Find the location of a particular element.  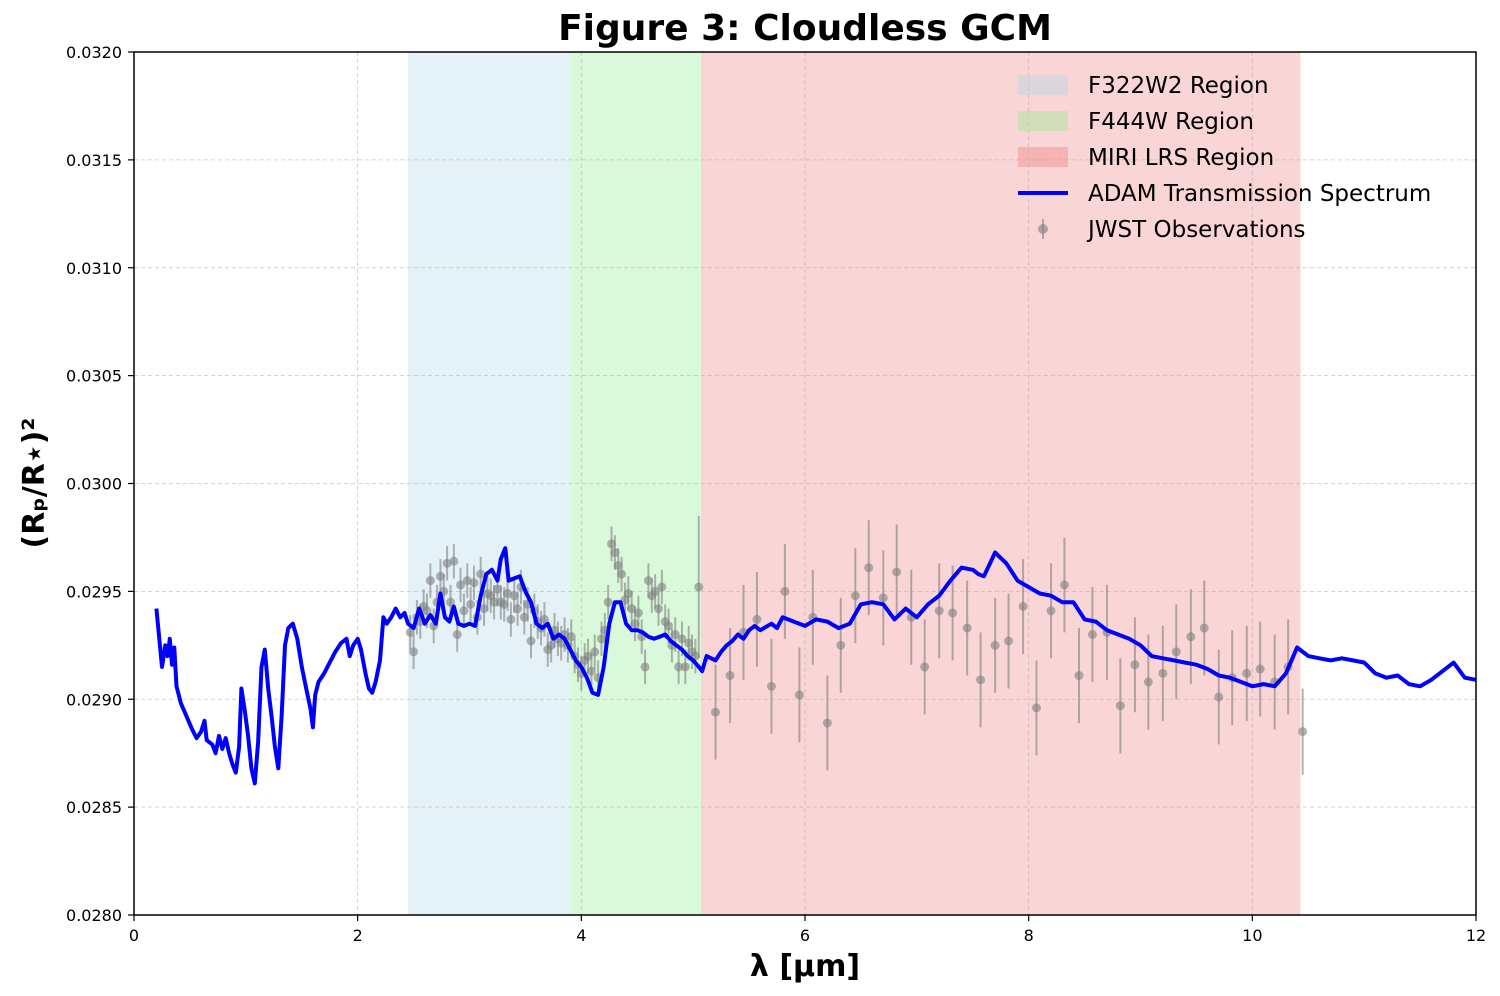

x-tick-label: 6 is located at coordinates (805, 935).